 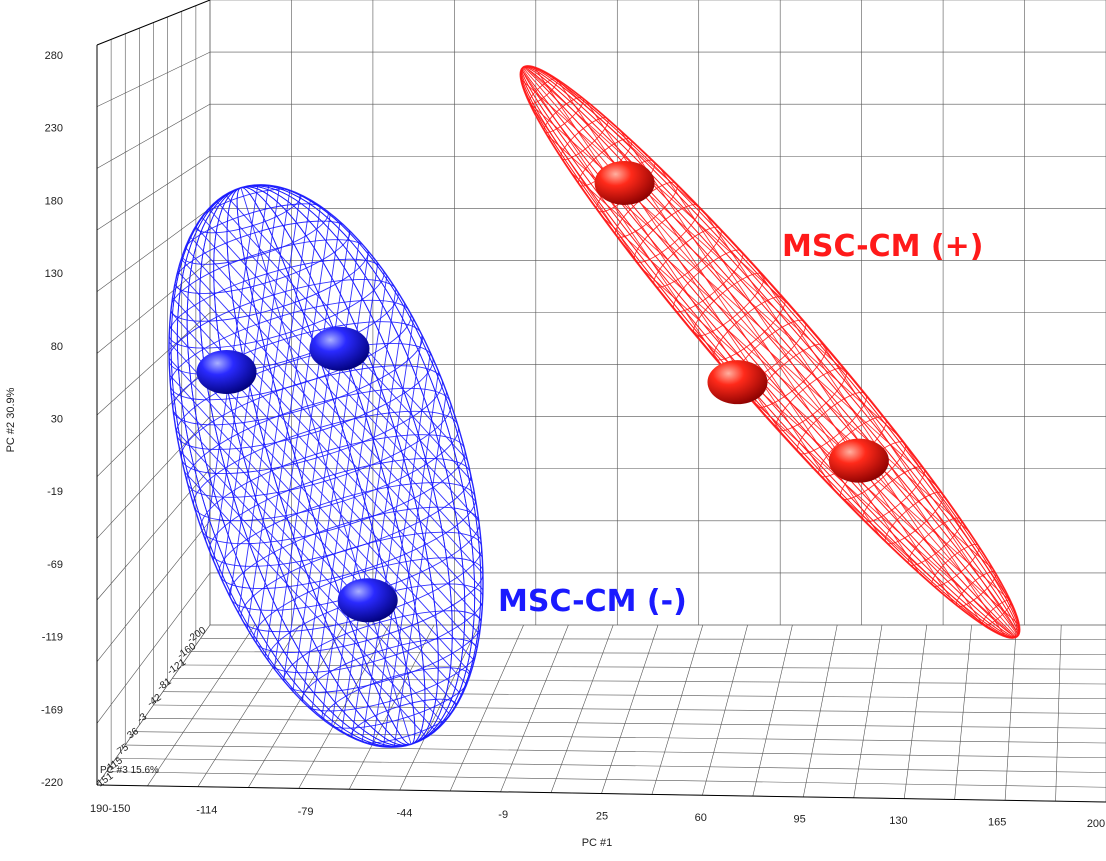 I want to click on y-tick-label: 80, so click(x=57, y=347).